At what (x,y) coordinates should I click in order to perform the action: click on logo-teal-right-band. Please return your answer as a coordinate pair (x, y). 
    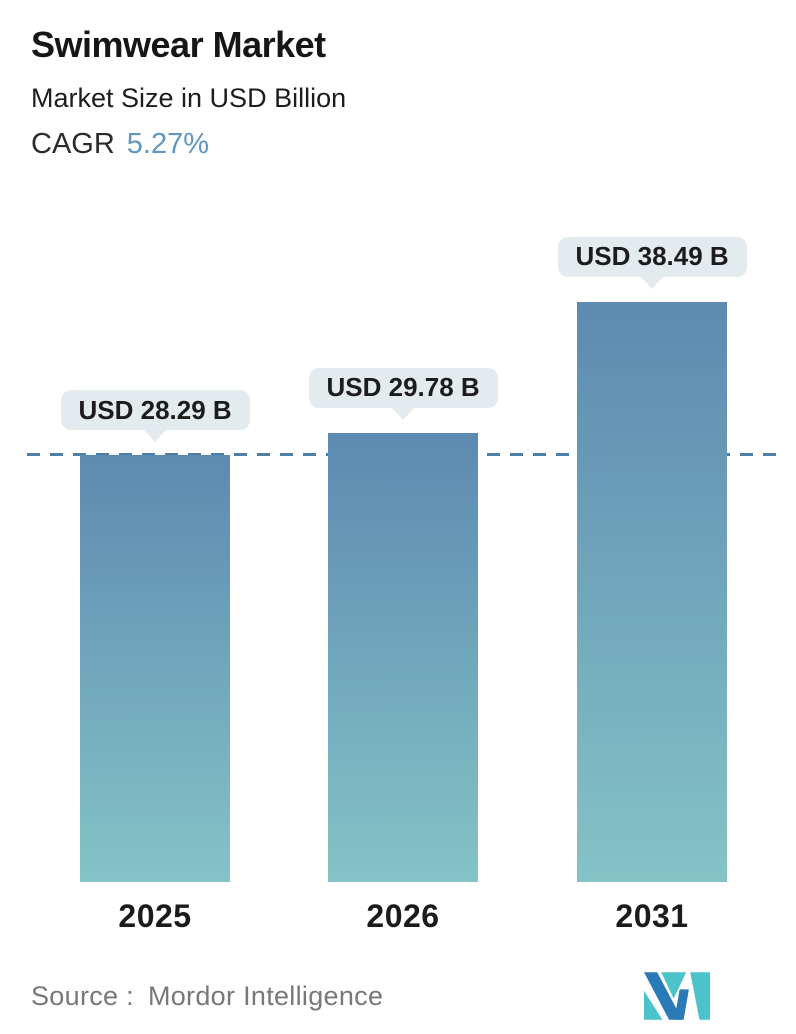
    Looking at the image, I should click on (700, 996).